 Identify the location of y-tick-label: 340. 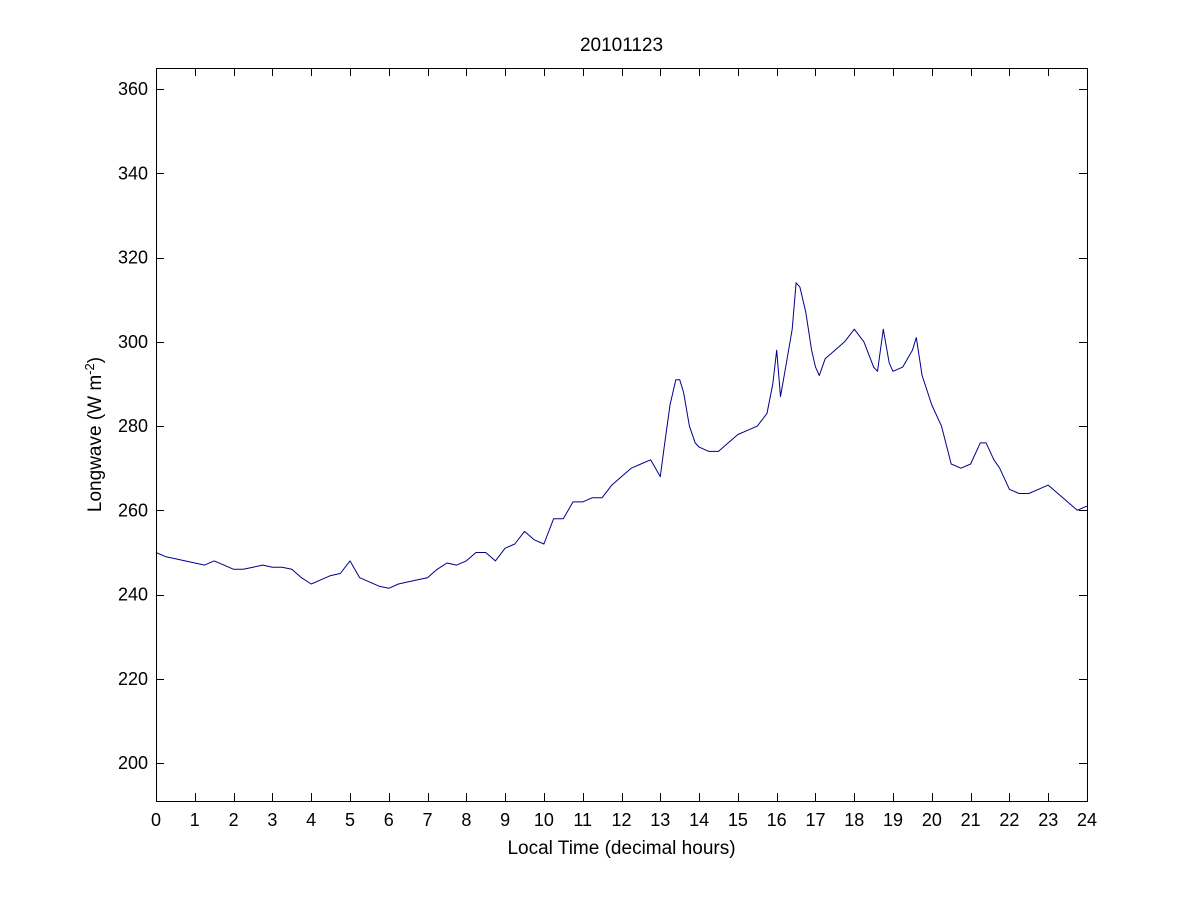
(133, 173).